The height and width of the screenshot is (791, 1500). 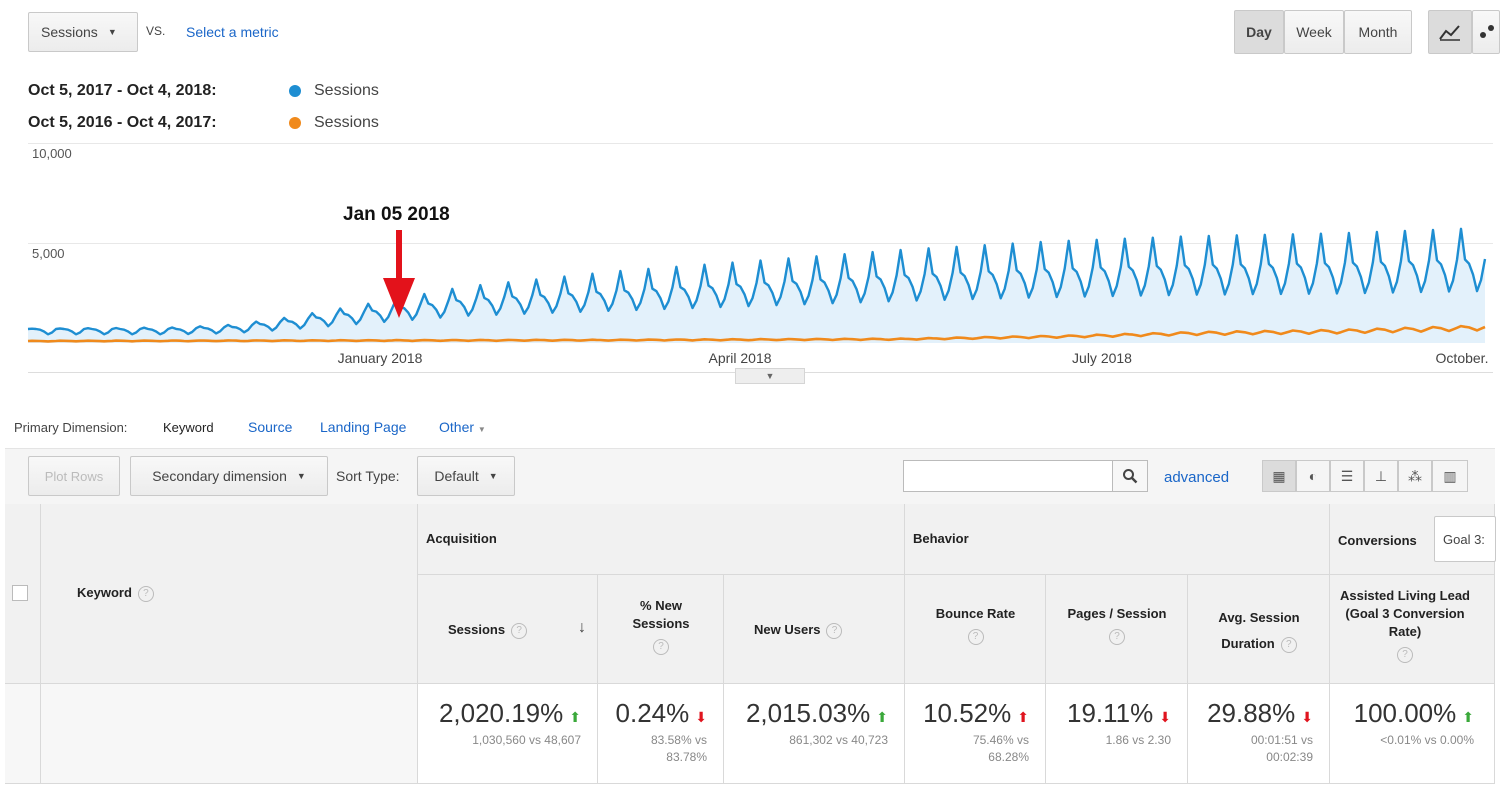 What do you see at coordinates (399, 274) in the screenshot?
I see `arrow-down-icon` at bounding box center [399, 274].